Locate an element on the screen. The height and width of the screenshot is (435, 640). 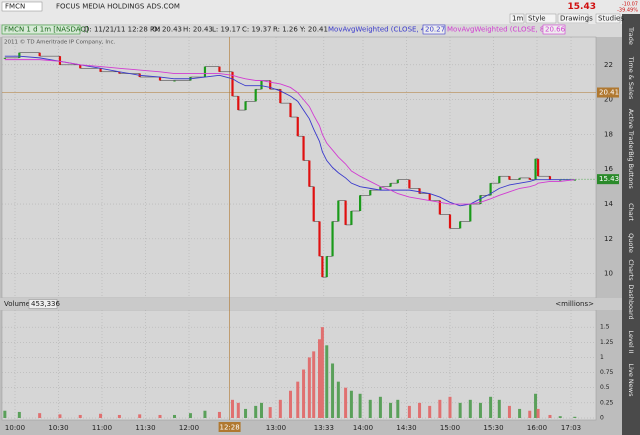
sidebar-tab-label: Charts is located at coordinates (631, 270).